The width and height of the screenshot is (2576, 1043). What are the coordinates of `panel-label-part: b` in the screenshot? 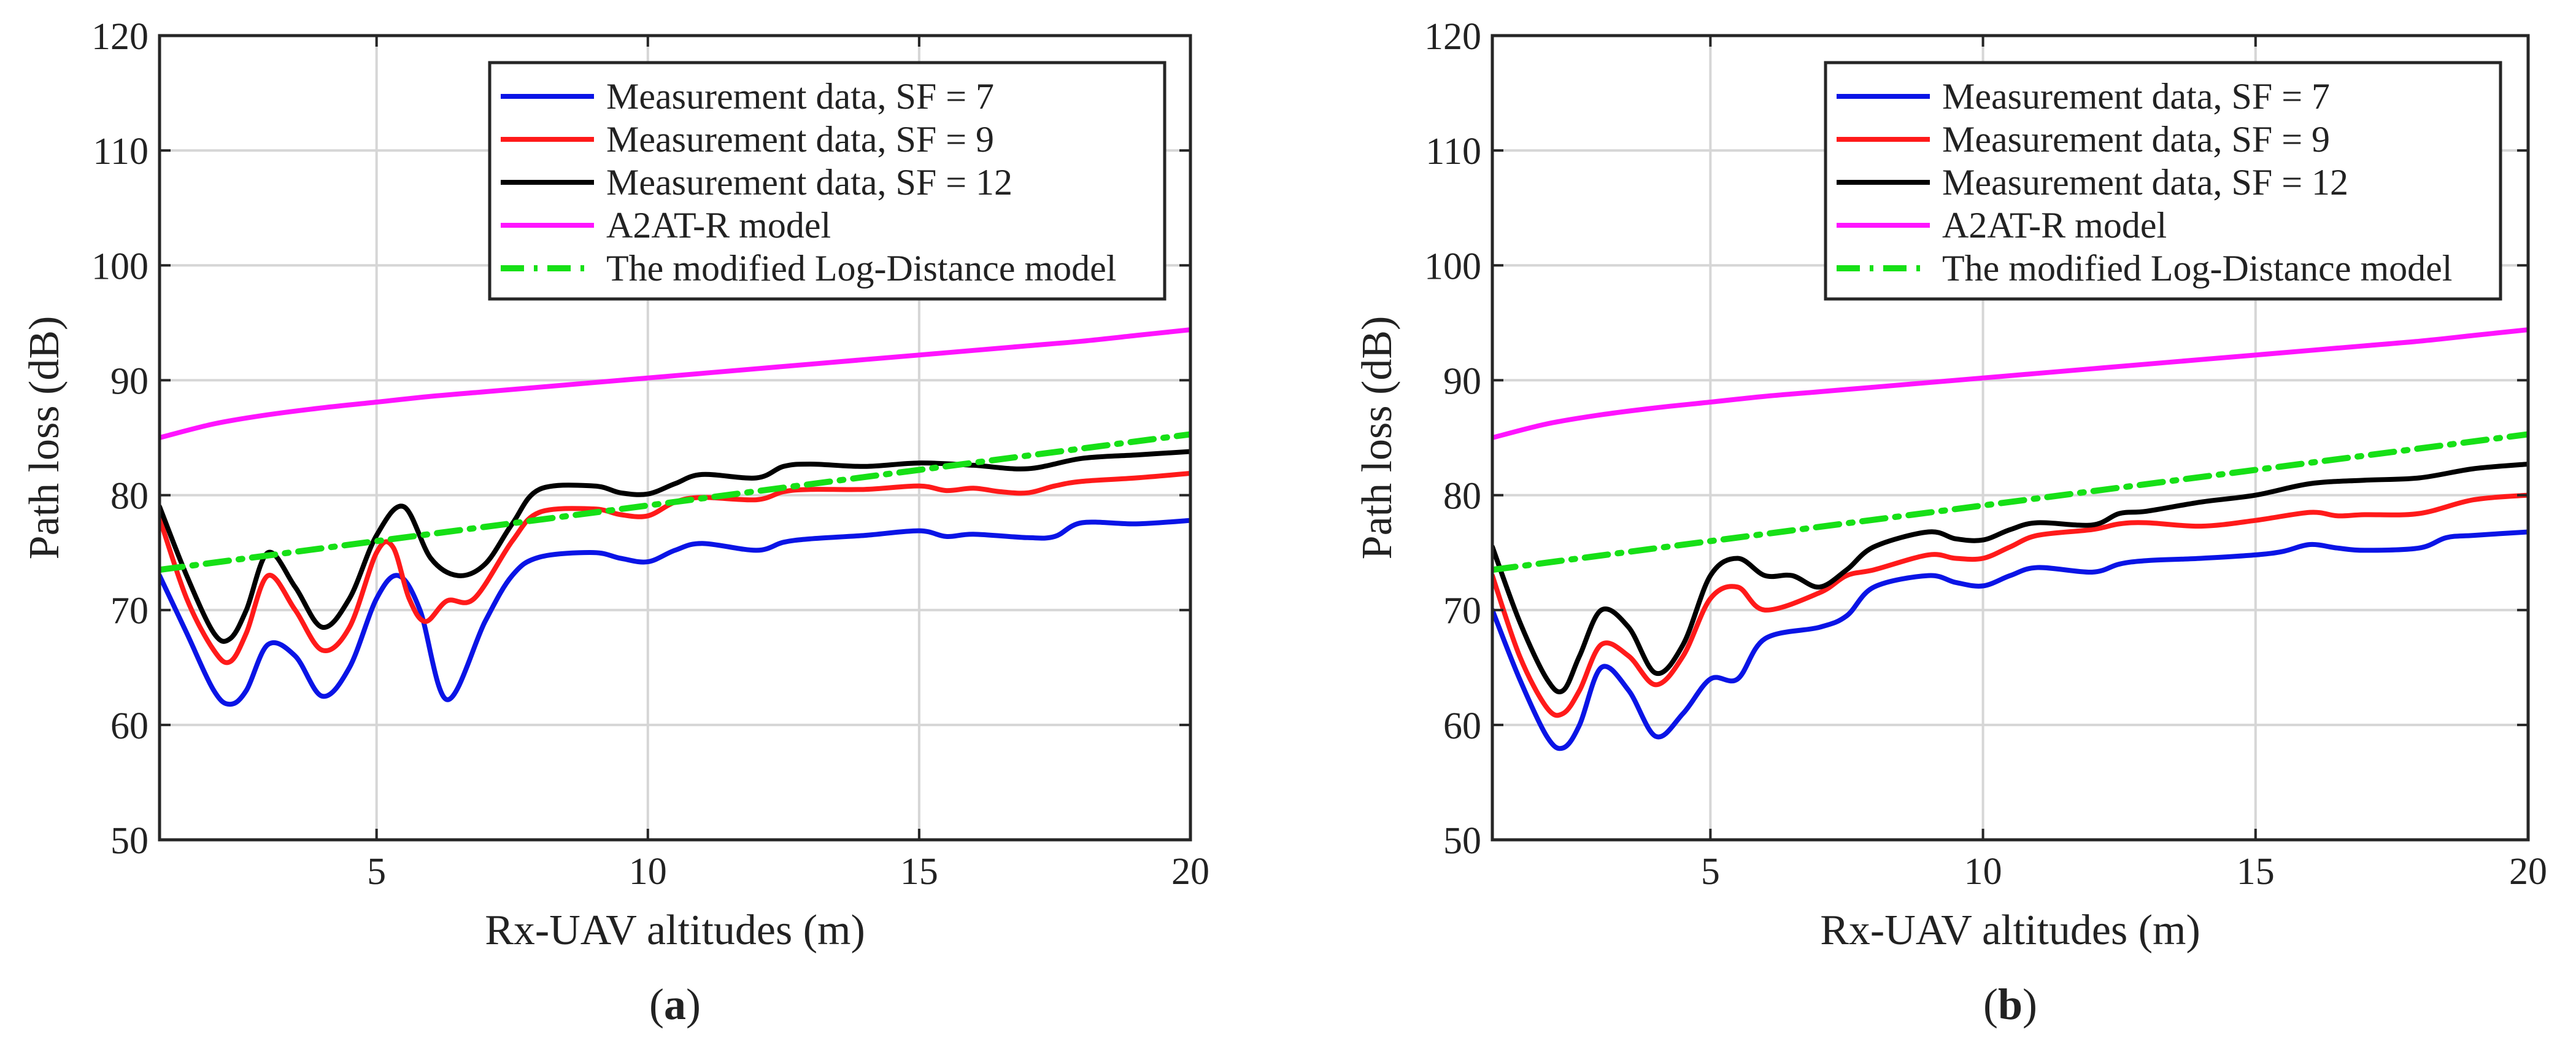 It's located at (2010, 1004).